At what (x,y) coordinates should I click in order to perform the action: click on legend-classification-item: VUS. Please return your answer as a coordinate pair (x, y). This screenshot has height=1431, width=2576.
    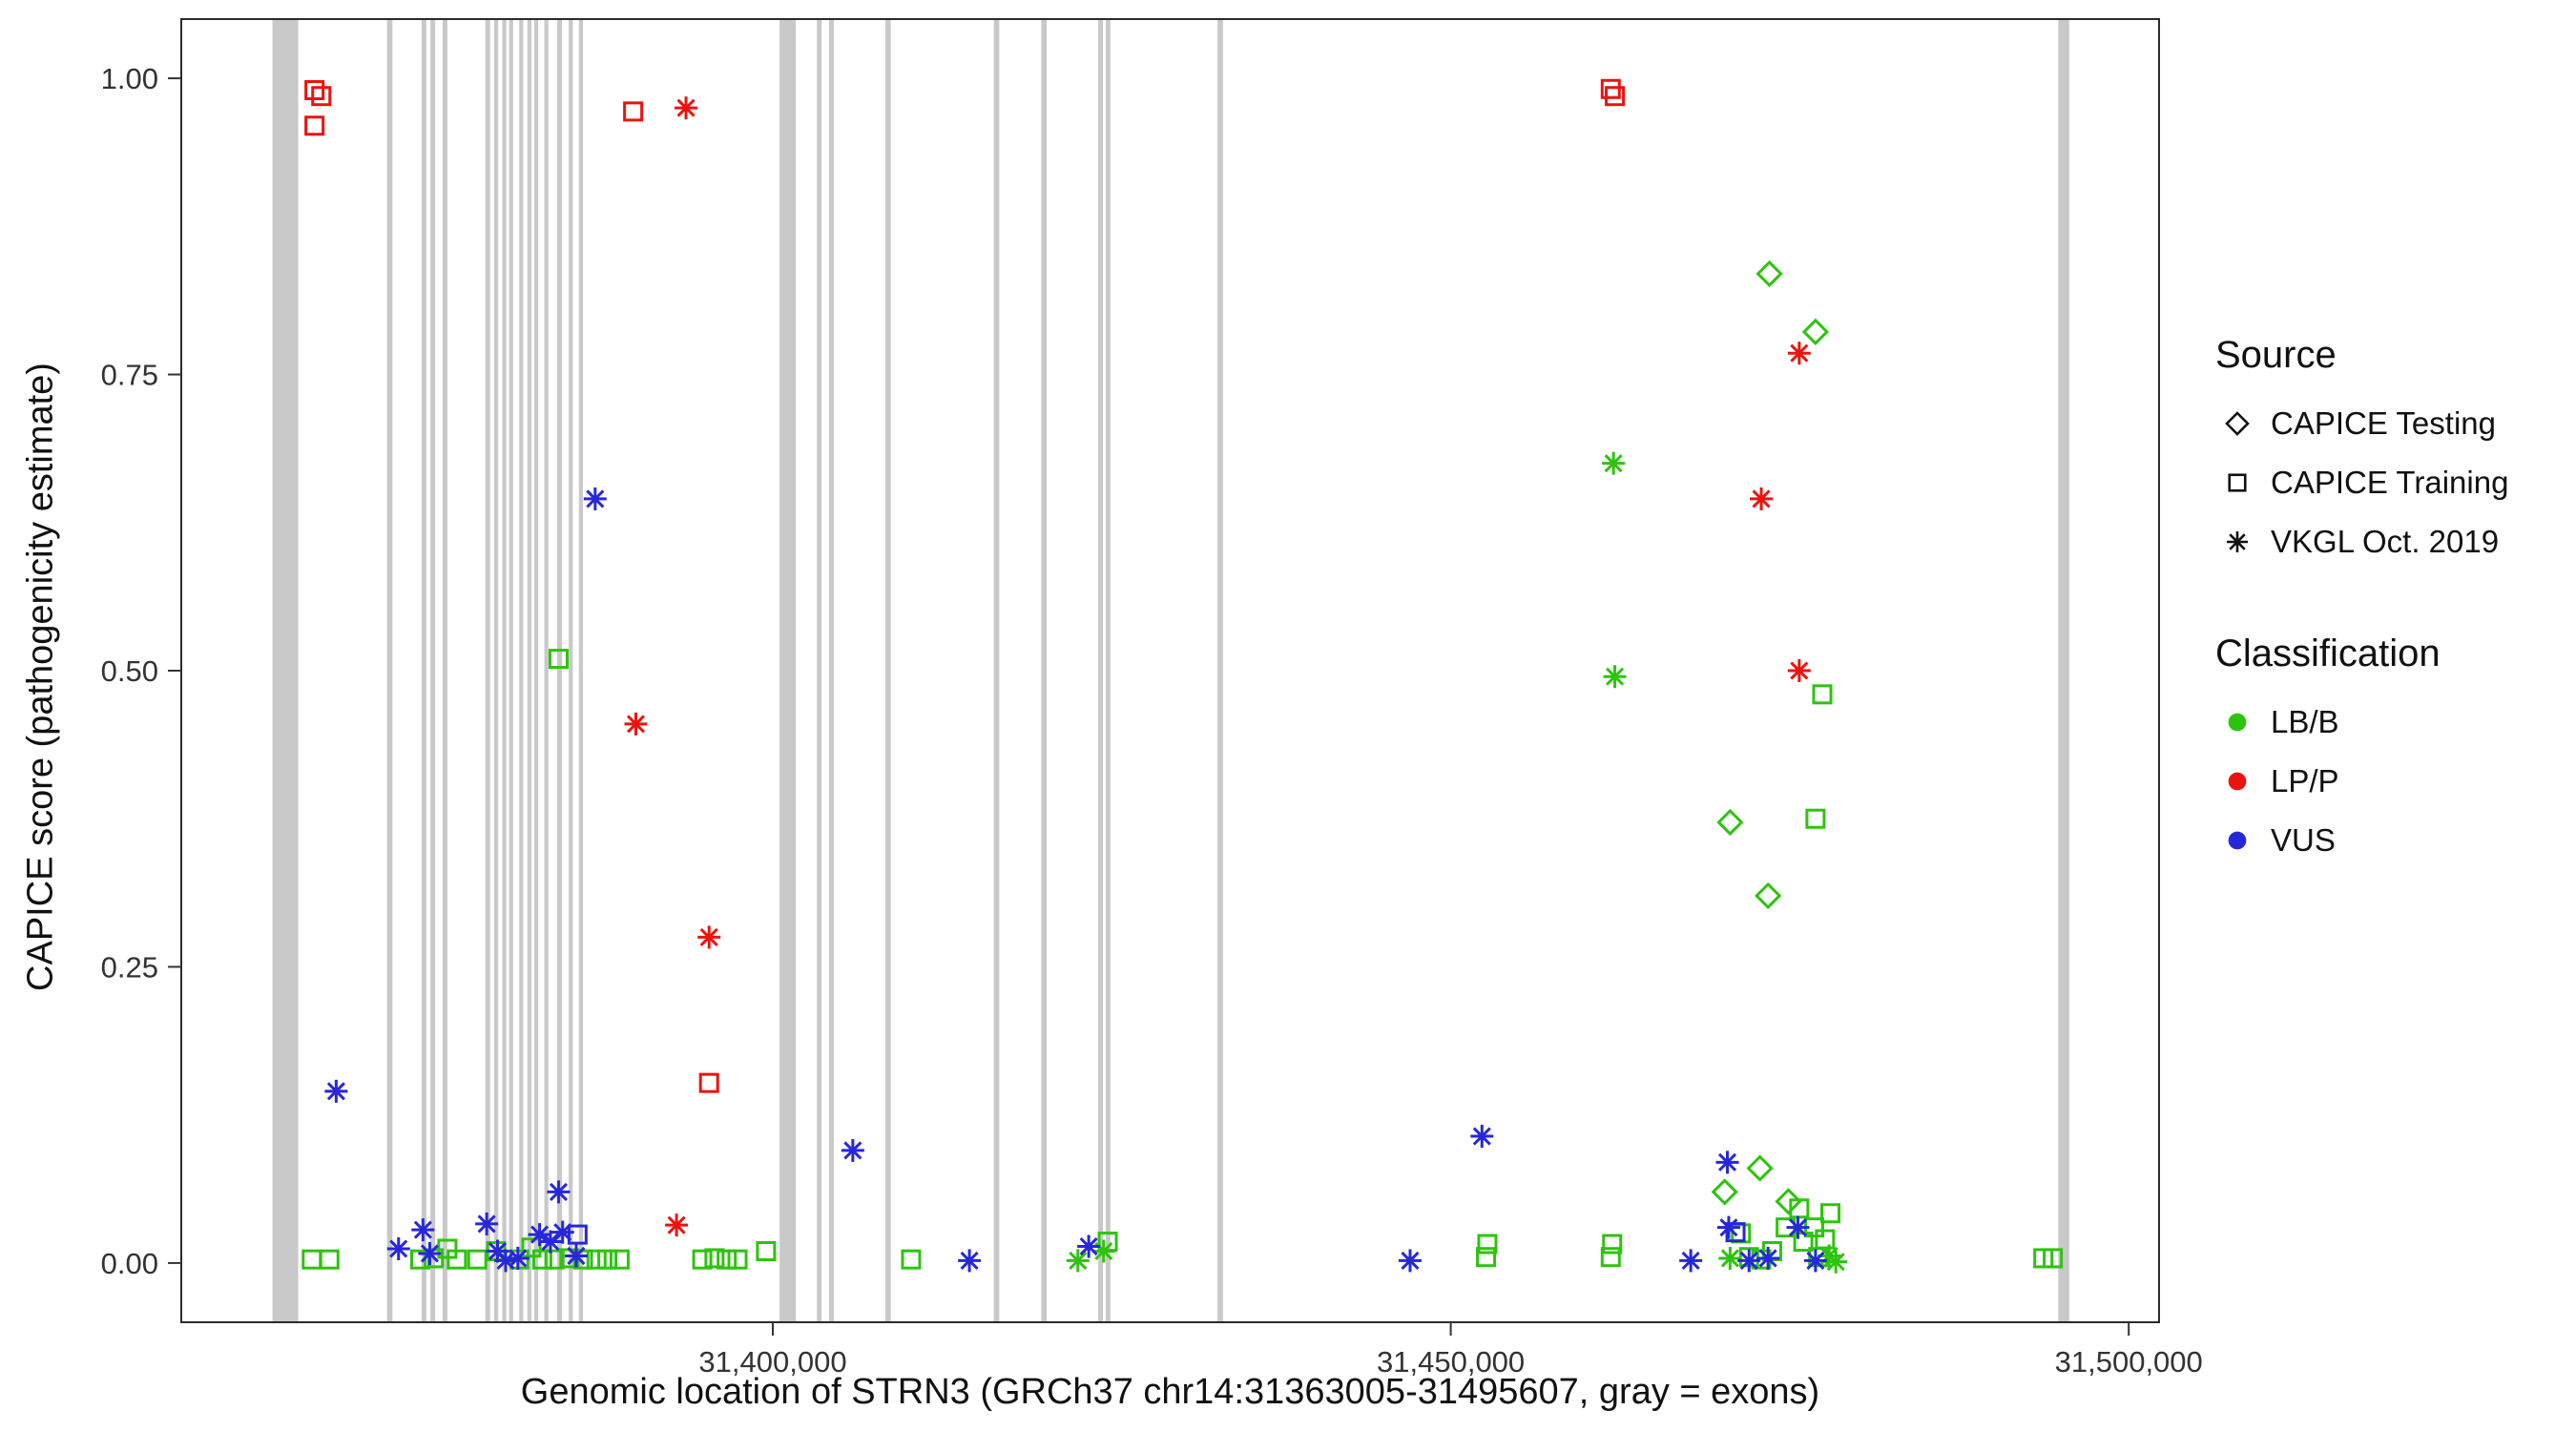
    Looking at the image, I should click on (2391, 840).